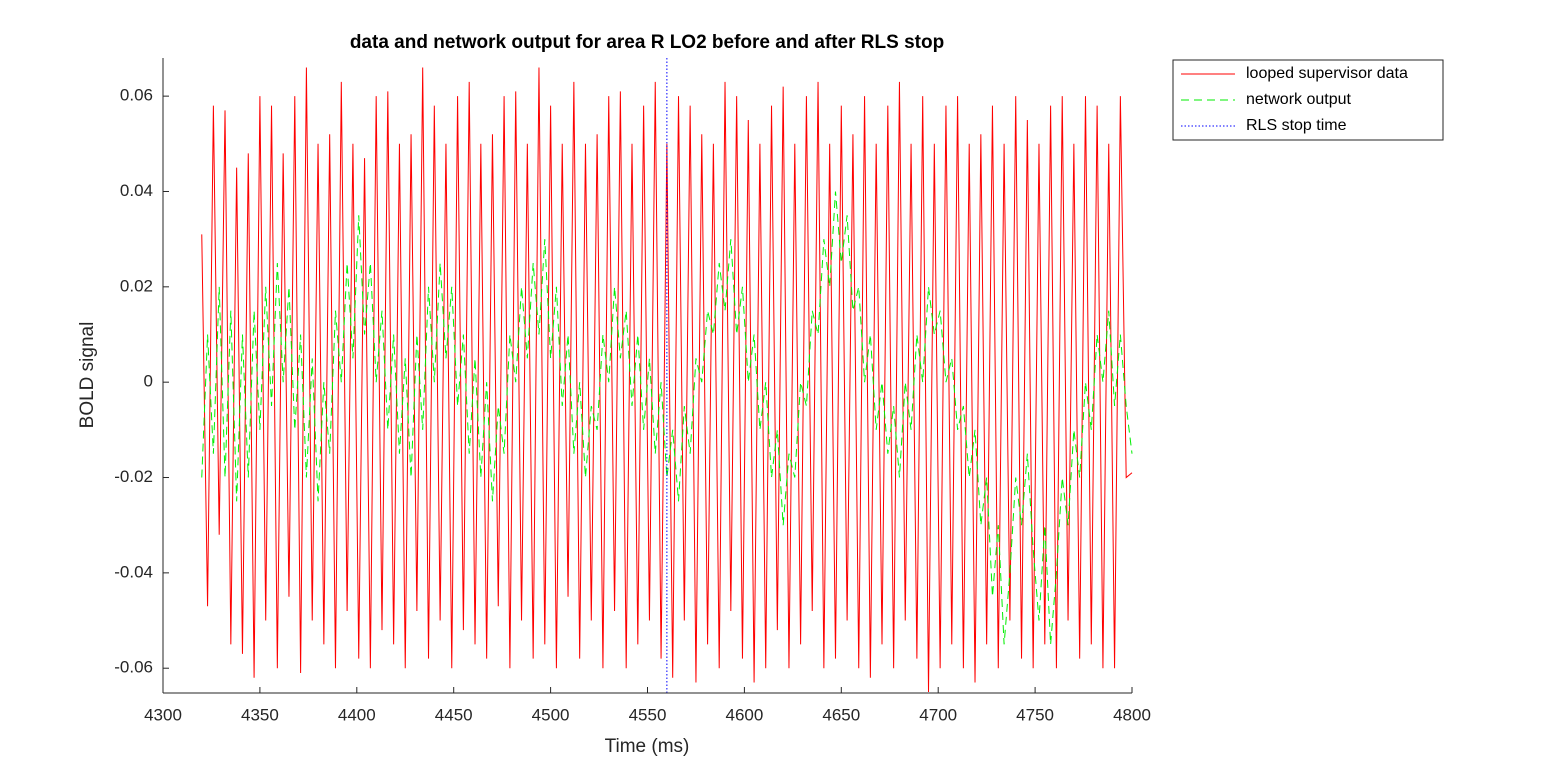 This screenshot has width=1563, height=781. I want to click on x-tick-label: 4550, so click(648, 714).